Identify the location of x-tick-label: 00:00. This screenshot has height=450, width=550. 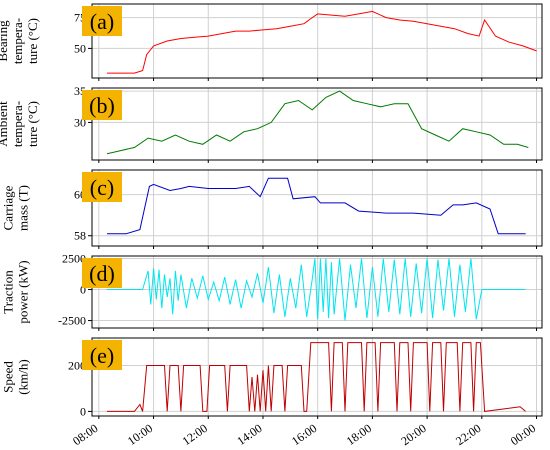
(523, 434).